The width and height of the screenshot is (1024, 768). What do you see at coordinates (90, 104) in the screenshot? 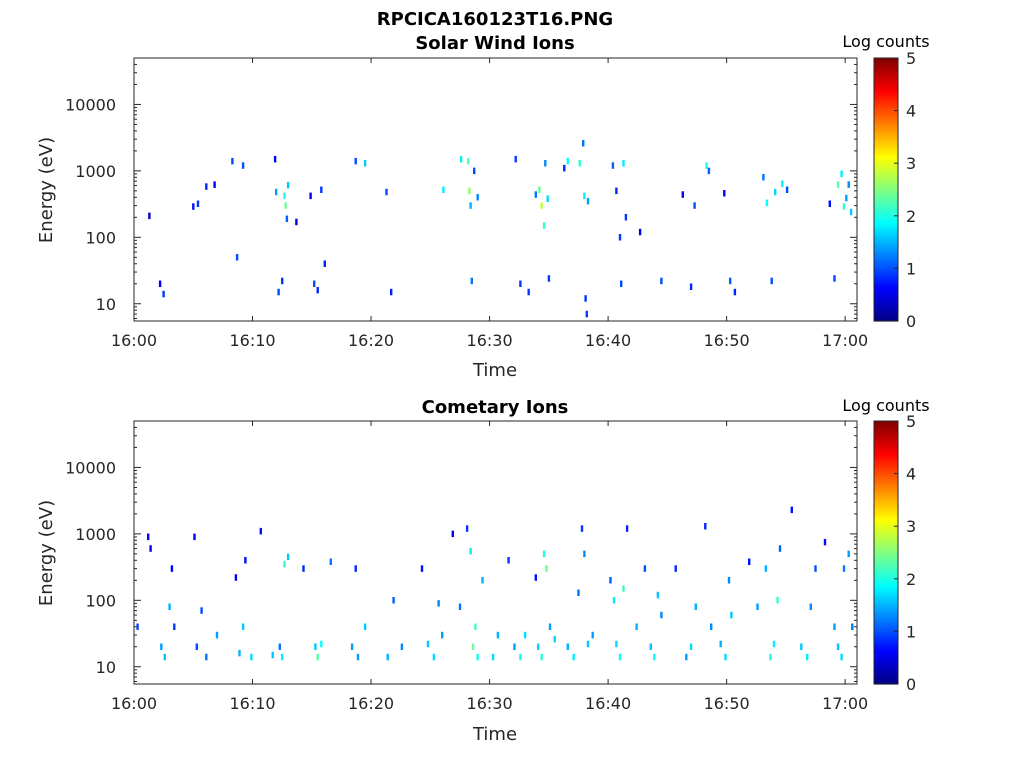
I see `y-tick-label: 10000` at bounding box center [90, 104].